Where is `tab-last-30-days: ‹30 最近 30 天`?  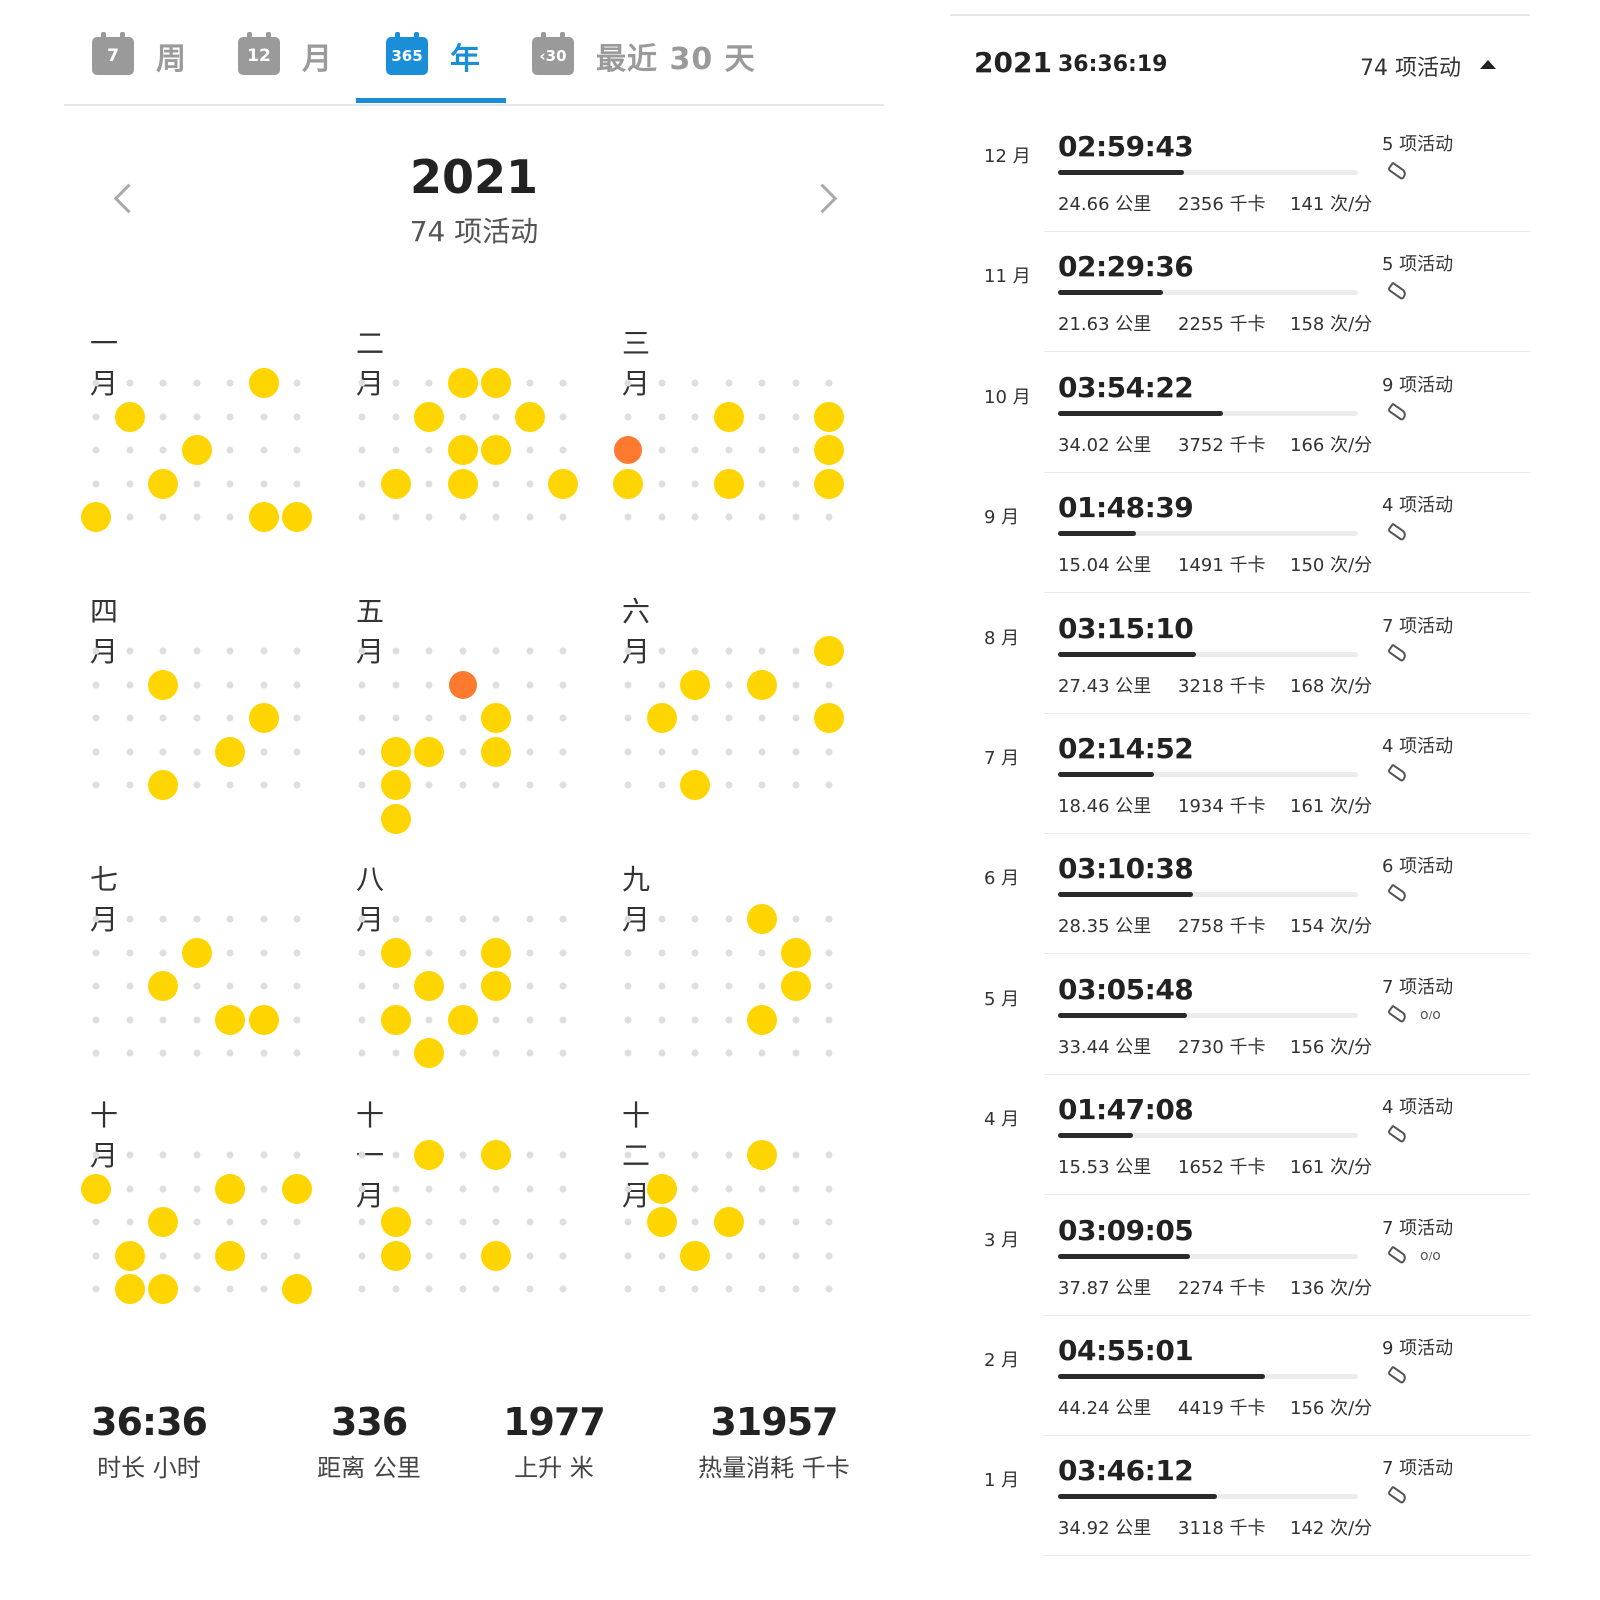
tab-last-30-days: ‹30 最近 30 天 is located at coordinates (644, 56).